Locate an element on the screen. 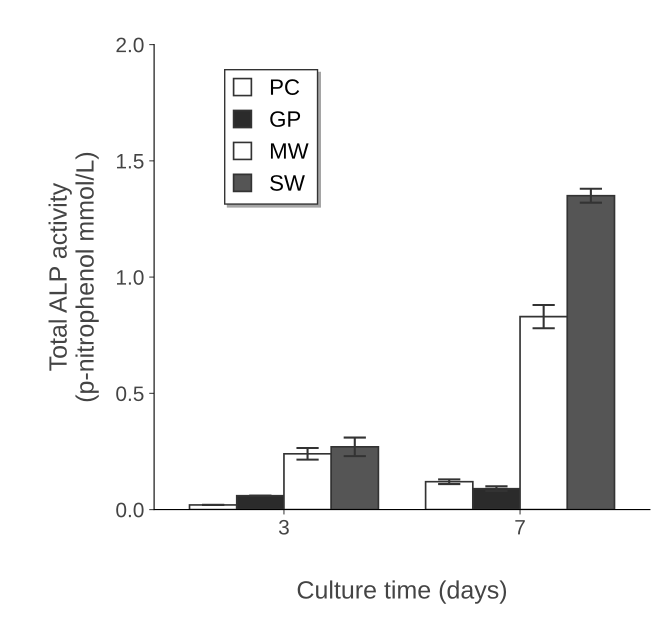  legend-label: GP is located at coordinates (285, 119).